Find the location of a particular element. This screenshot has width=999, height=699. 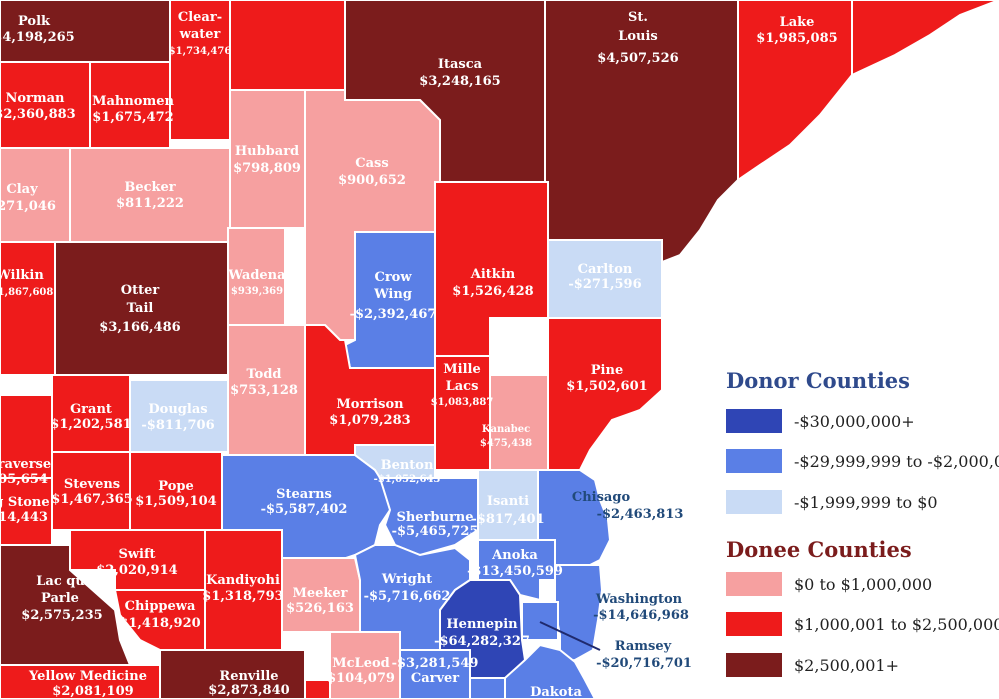

label-mahnomen-value: $1,675,472 is located at coordinates (132, 117).